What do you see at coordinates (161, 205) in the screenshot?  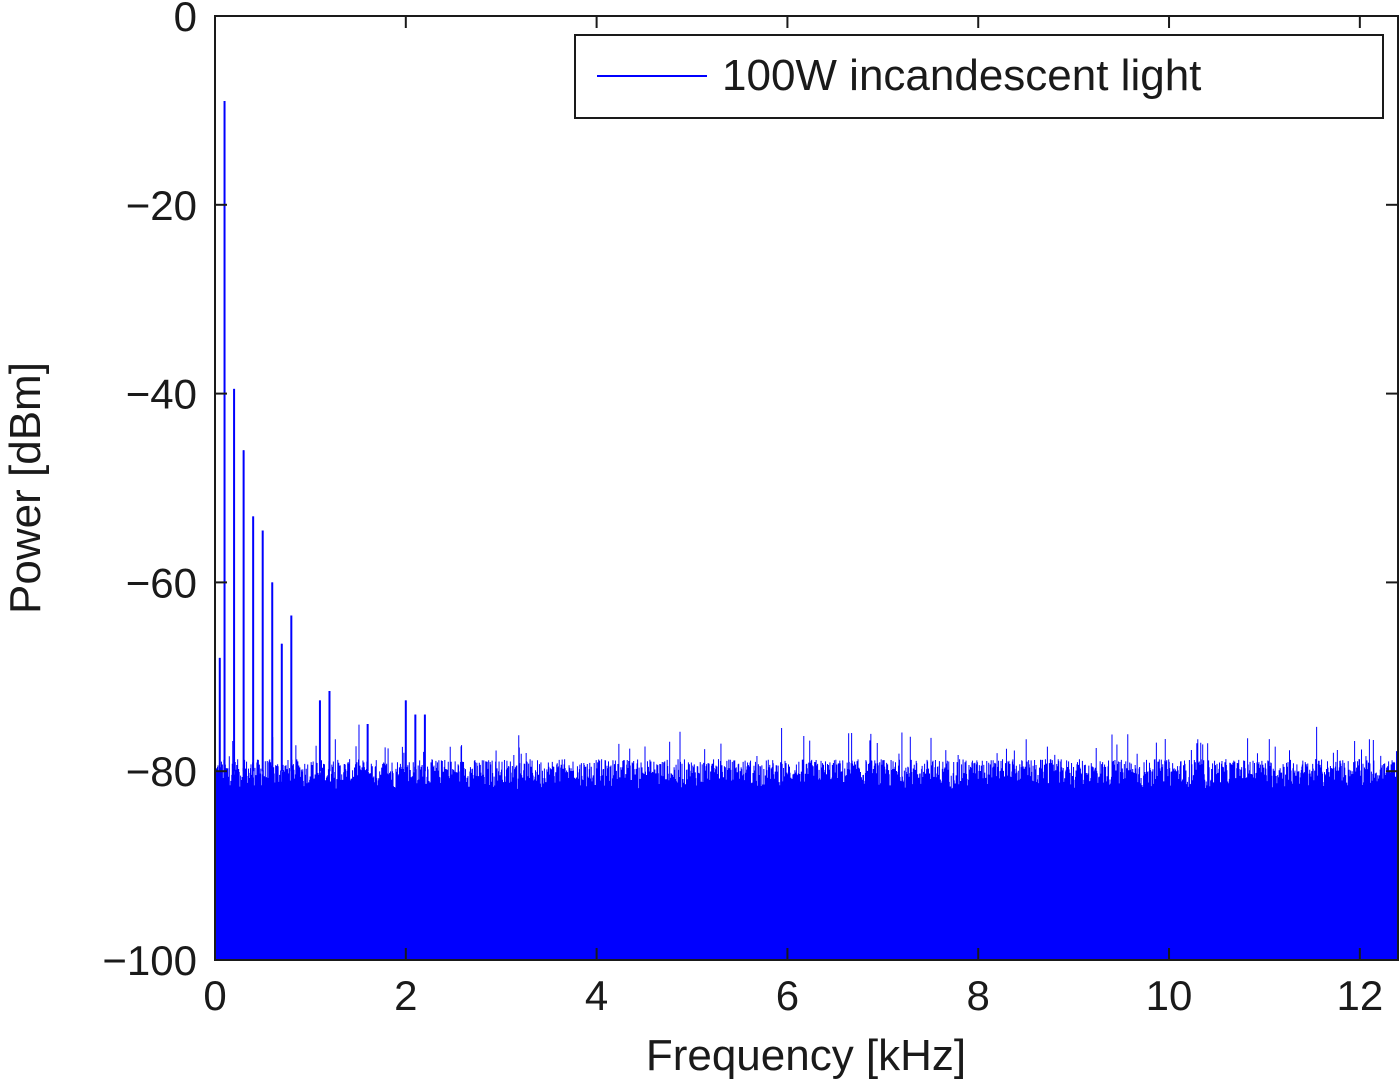 I see `y-tick-label: −20` at bounding box center [161, 205].